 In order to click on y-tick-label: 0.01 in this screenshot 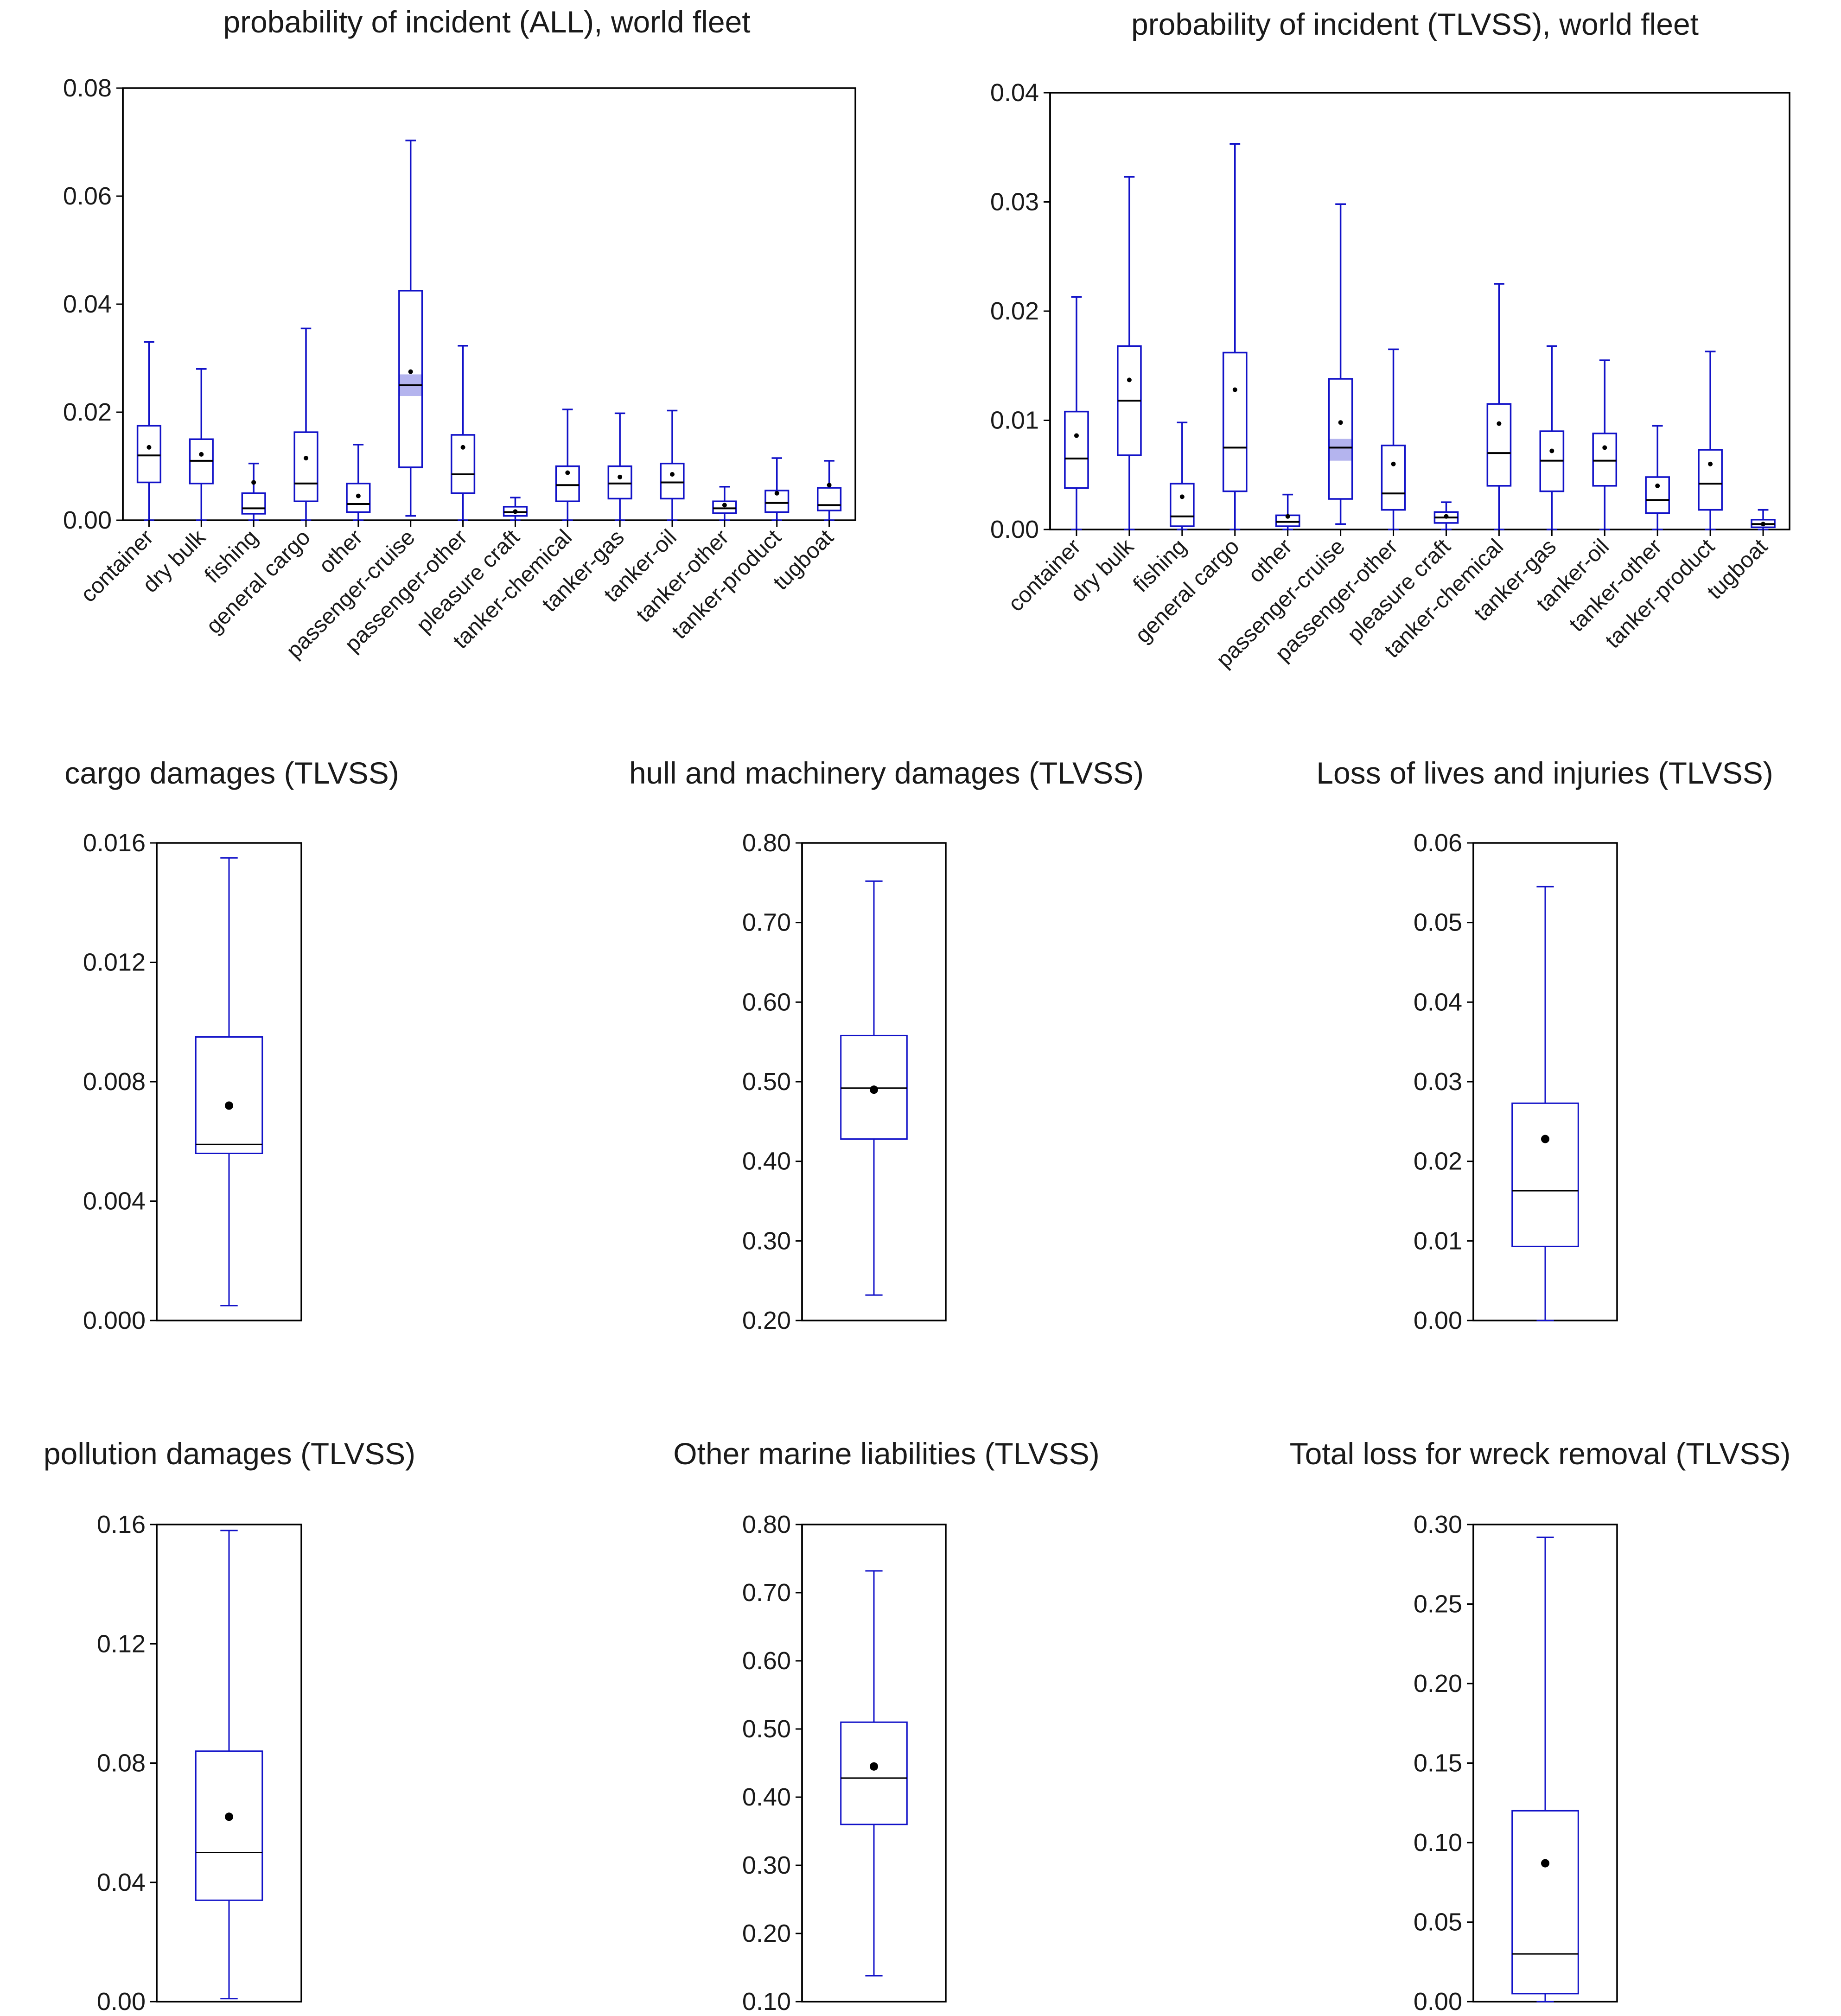, I will do `click(1438, 1241)`.